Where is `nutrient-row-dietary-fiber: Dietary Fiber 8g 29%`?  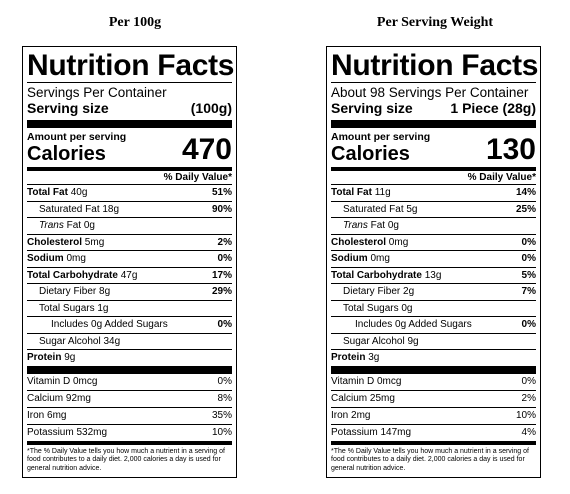
nutrient-row-dietary-fiber: Dietary Fiber 8g 29% is located at coordinates (129, 291).